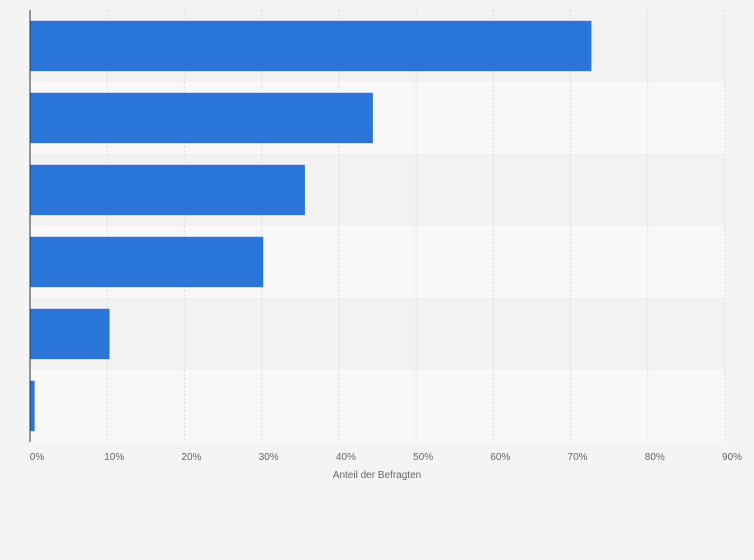 Image resolution: width=754 pixels, height=560 pixels. What do you see at coordinates (500, 457) in the screenshot?
I see `x-tick-label: 60%` at bounding box center [500, 457].